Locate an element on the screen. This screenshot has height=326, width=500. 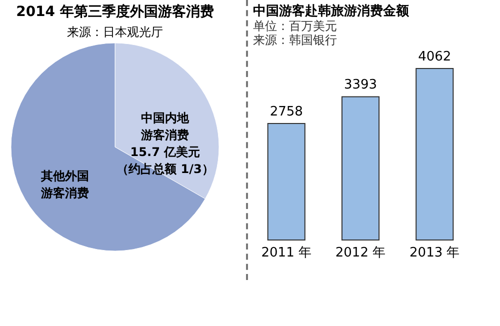
chart-title: 2014 年第三季度外国游客消费 is located at coordinates (115, 11).